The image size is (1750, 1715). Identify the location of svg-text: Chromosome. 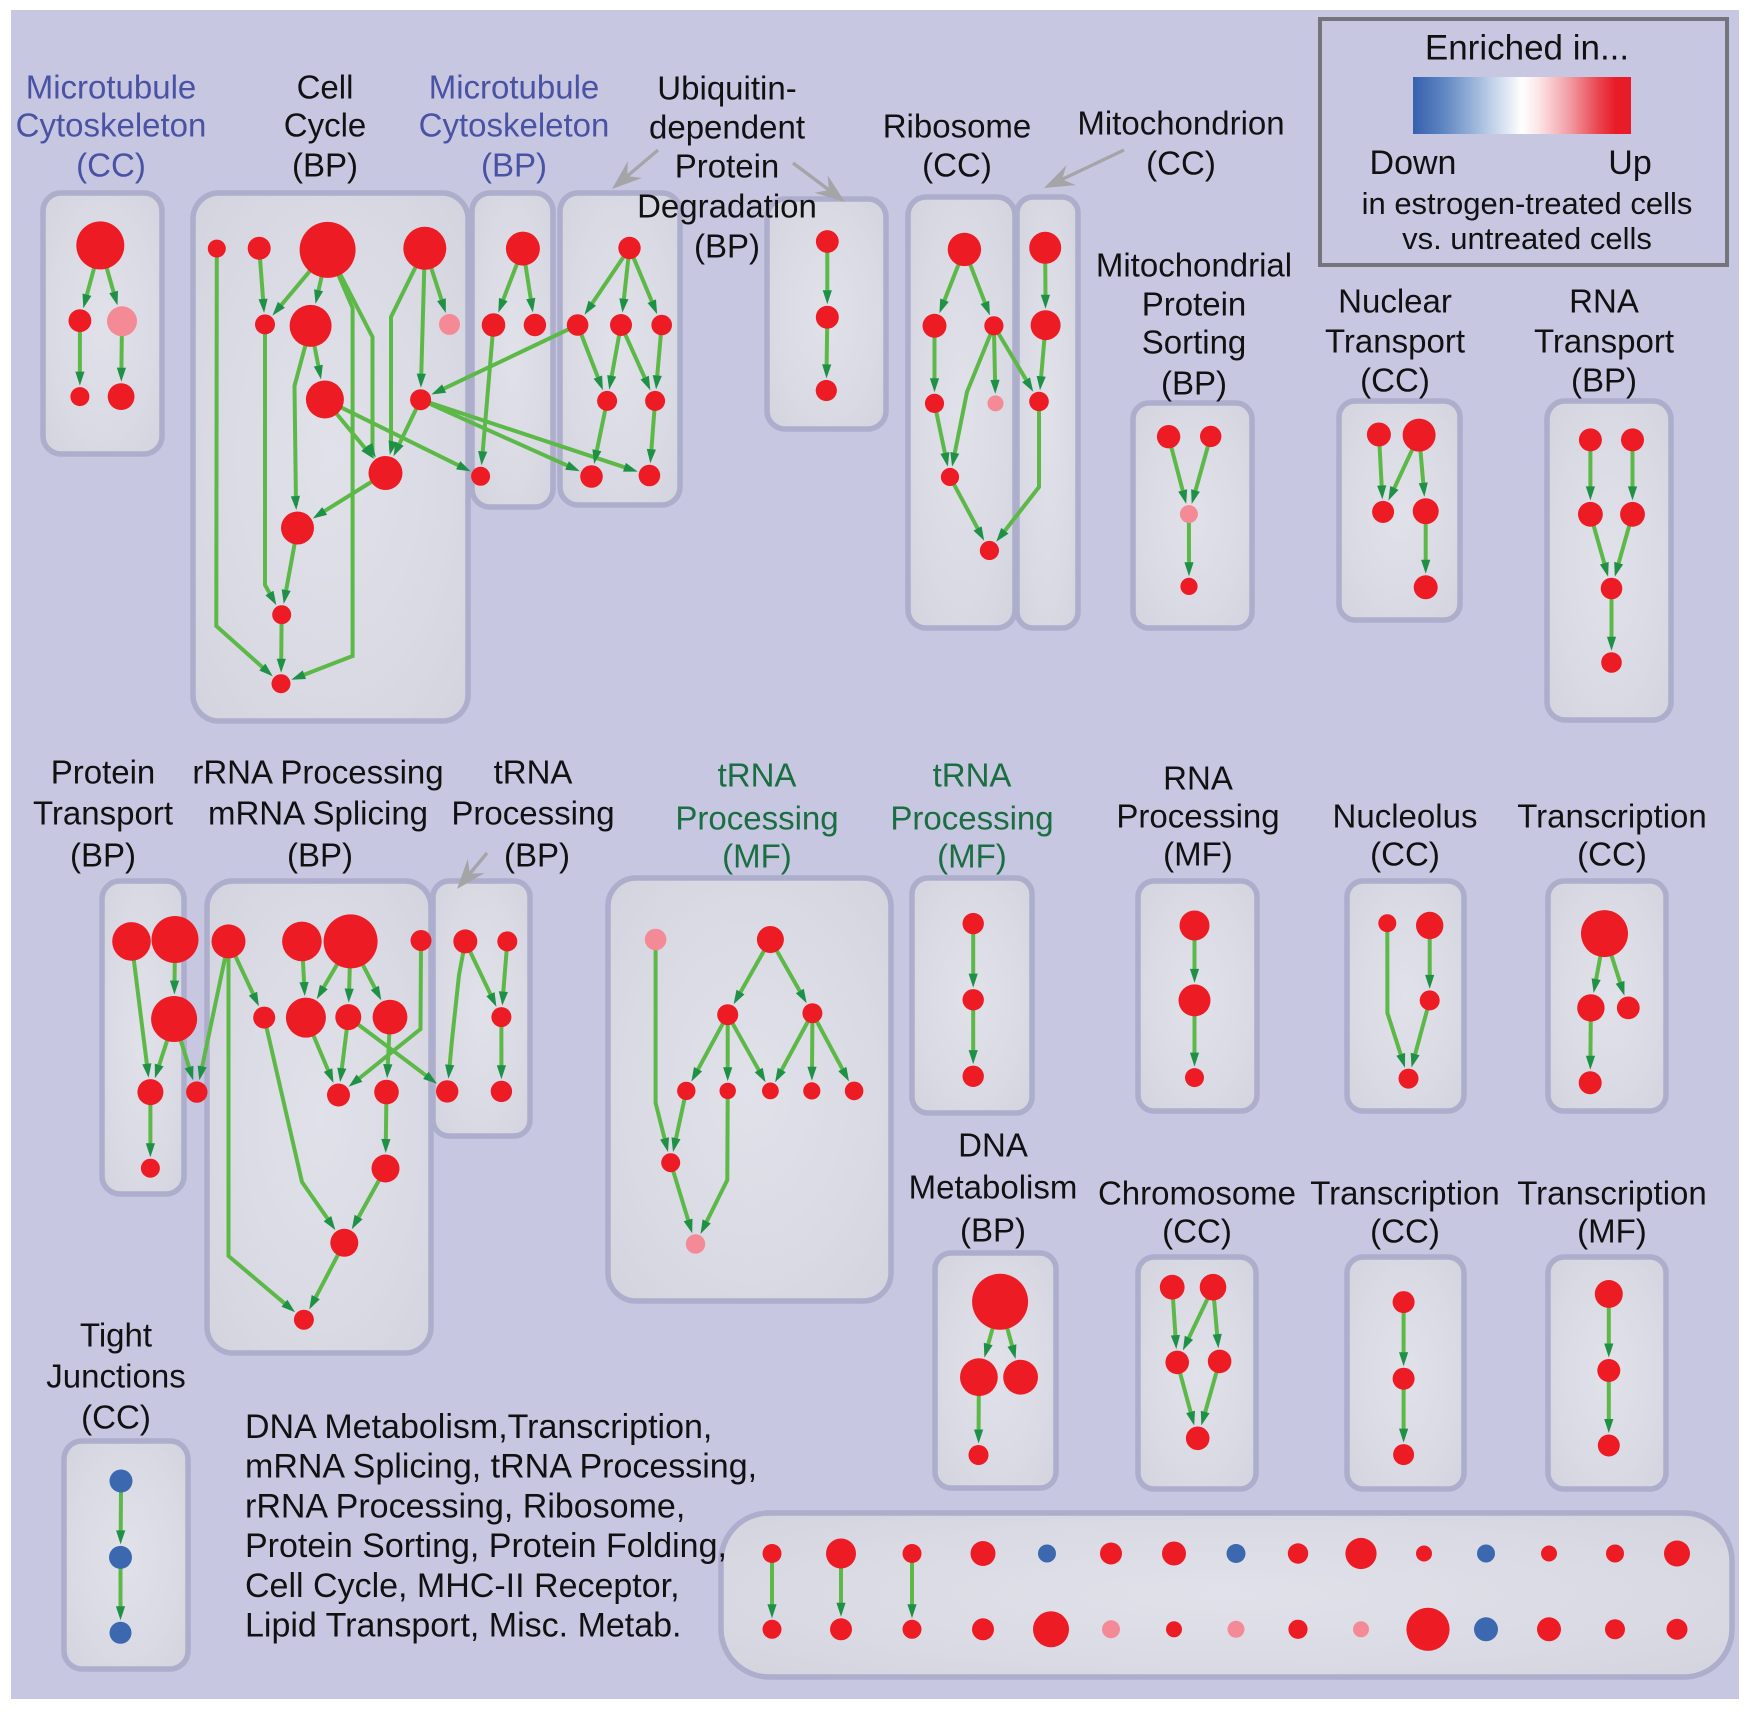
(1197, 1193).